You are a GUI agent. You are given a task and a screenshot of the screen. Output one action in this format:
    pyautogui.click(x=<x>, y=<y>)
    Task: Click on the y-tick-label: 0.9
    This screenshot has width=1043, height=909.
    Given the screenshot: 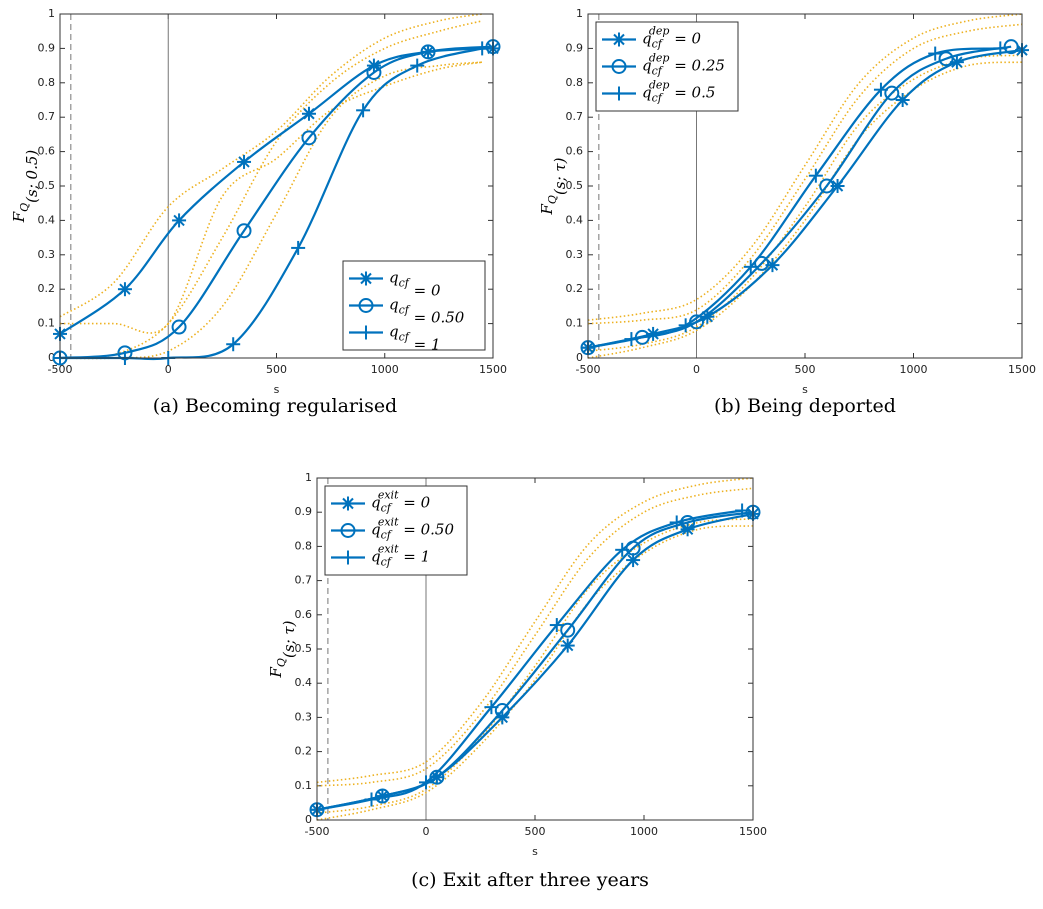 What is the action you would take?
    pyautogui.click(x=47, y=47)
    